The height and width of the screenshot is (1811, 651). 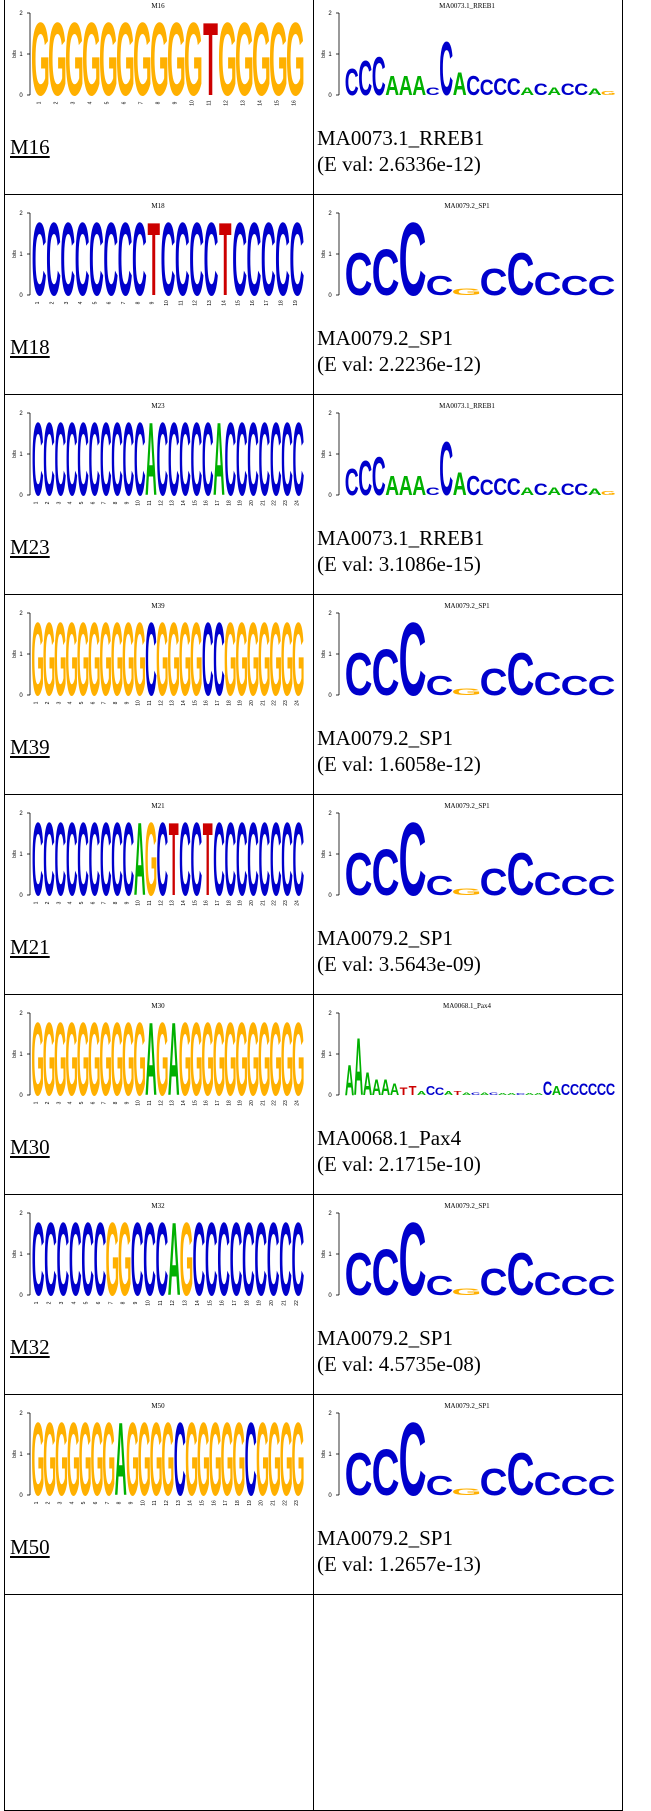 What do you see at coordinates (30, 1547) in the screenshot?
I see `motif-link: M50` at bounding box center [30, 1547].